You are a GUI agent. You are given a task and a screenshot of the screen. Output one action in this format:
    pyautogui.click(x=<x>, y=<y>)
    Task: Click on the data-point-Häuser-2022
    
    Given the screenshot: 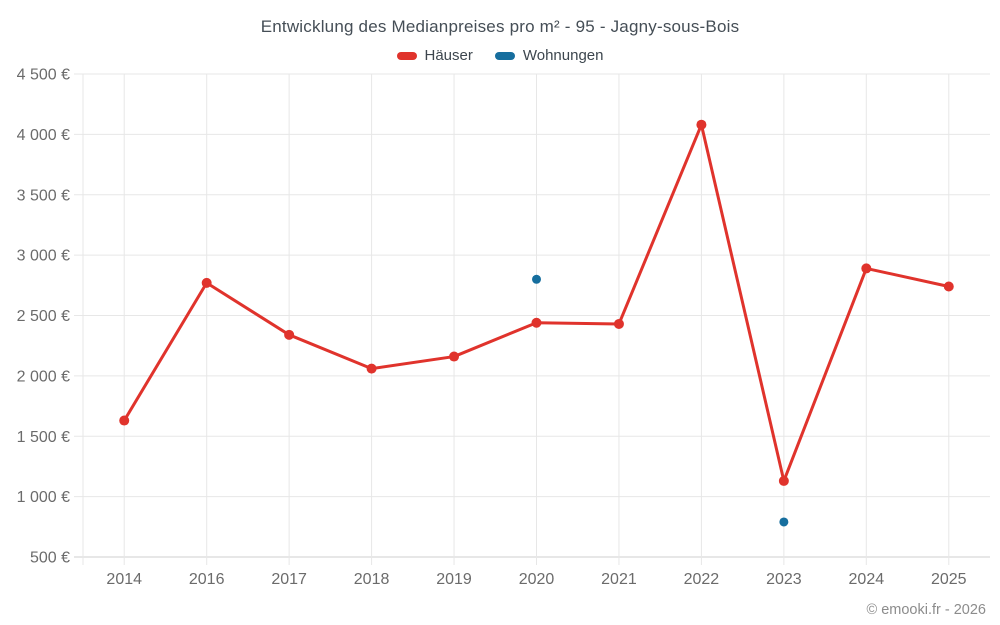 What is the action you would take?
    pyautogui.click(x=701, y=124)
    